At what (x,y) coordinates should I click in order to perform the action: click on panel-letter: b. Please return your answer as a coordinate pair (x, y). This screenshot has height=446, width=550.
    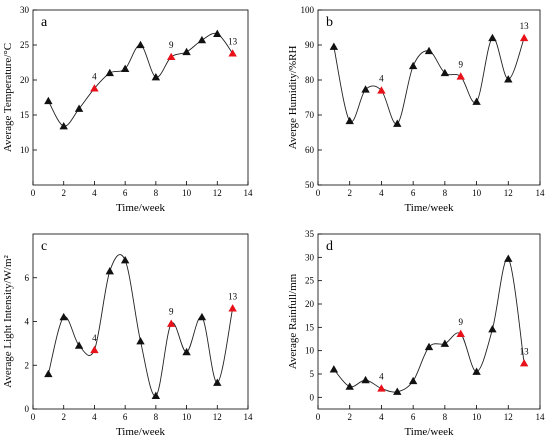
    Looking at the image, I should click on (329, 22).